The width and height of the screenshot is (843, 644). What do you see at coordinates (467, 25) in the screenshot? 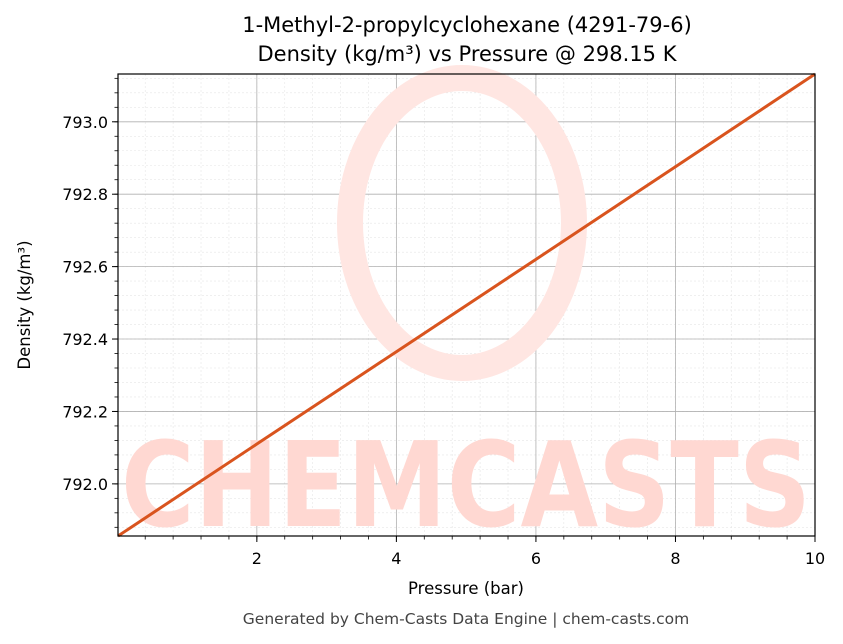
I see `chart-title: 1-Methyl-2-propylcyclohexane (4291-79-6)` at bounding box center [467, 25].